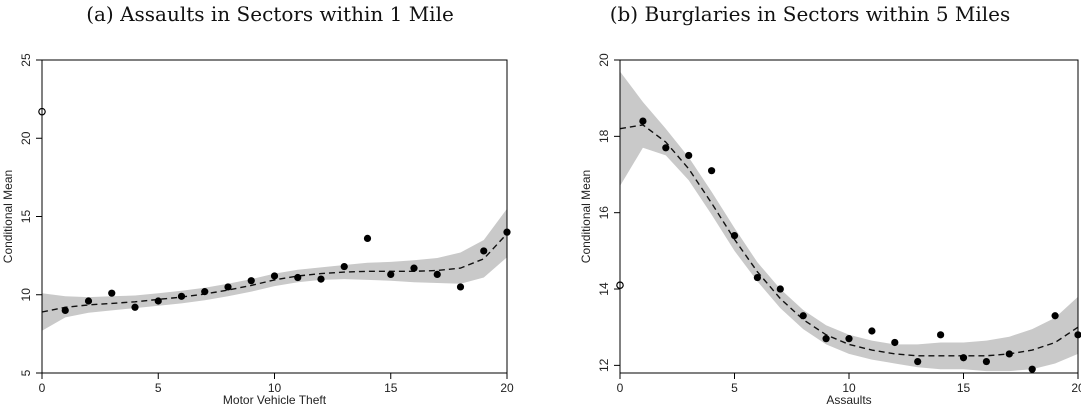 Image resolution: width=1081 pixels, height=414 pixels. I want to click on y-tick-label: 16, so click(604, 213).